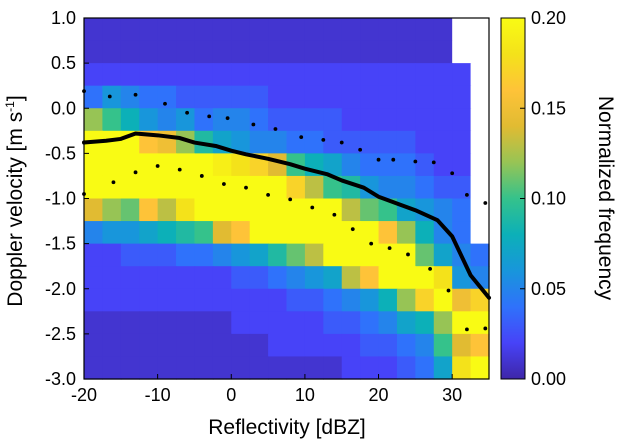 The height and width of the screenshot is (443, 620). I want to click on colorbar-tick-label: 0.10, so click(548, 199).